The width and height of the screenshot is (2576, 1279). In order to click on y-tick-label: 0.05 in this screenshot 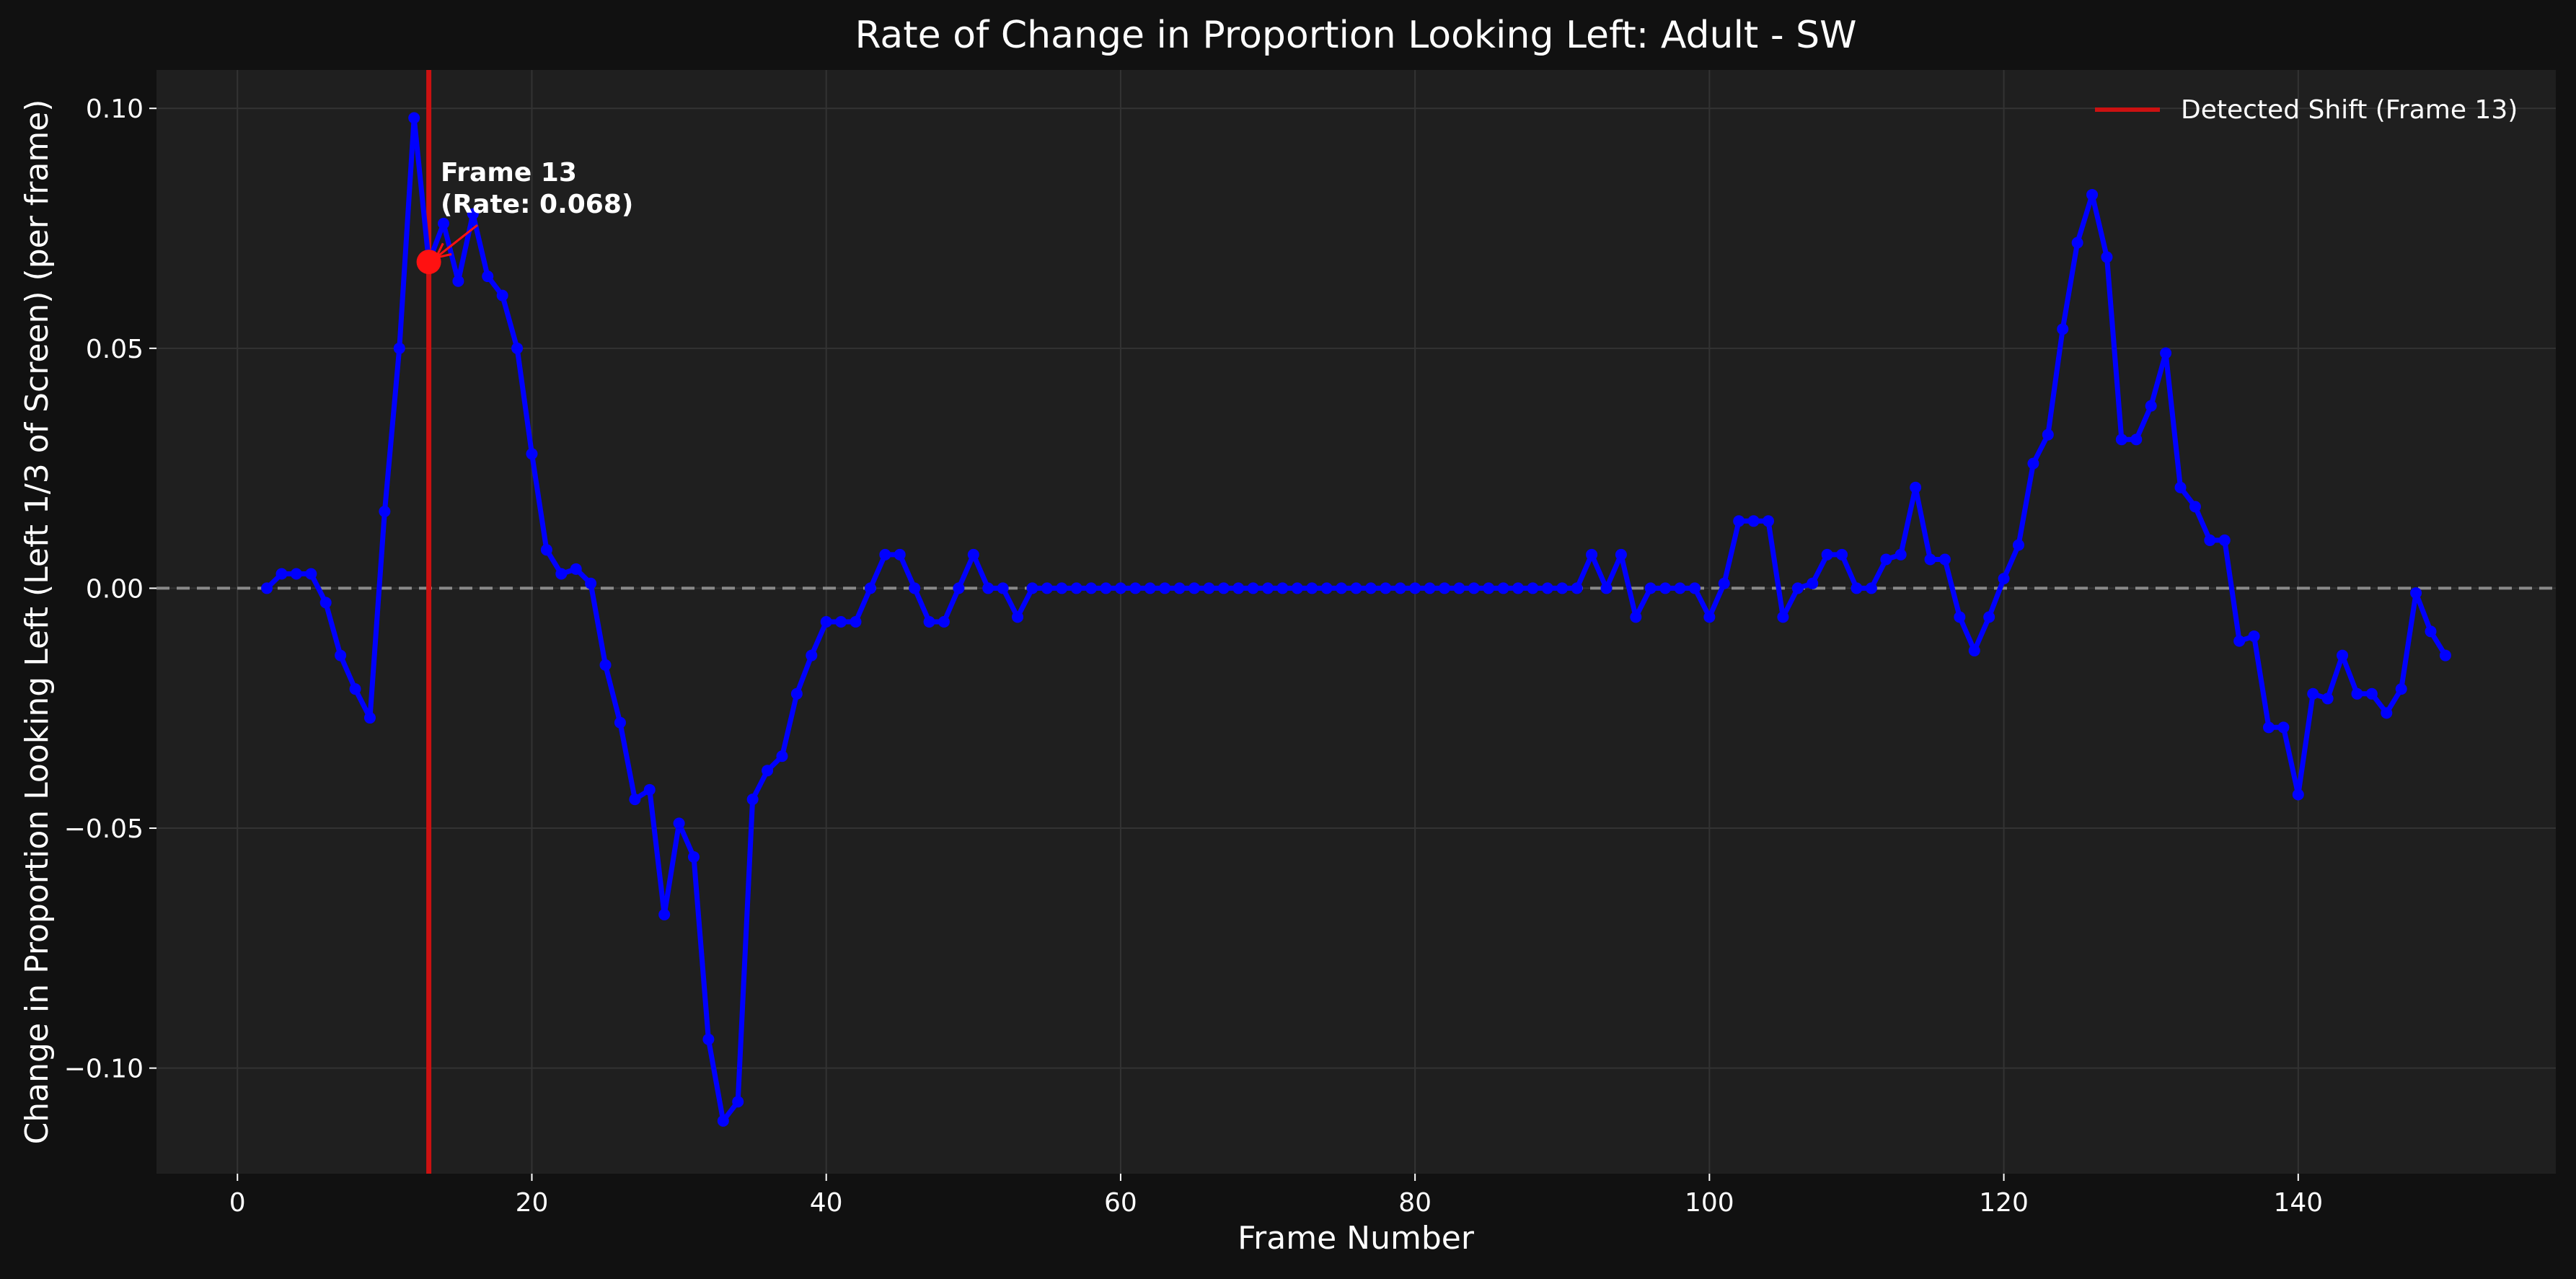, I will do `click(115, 349)`.